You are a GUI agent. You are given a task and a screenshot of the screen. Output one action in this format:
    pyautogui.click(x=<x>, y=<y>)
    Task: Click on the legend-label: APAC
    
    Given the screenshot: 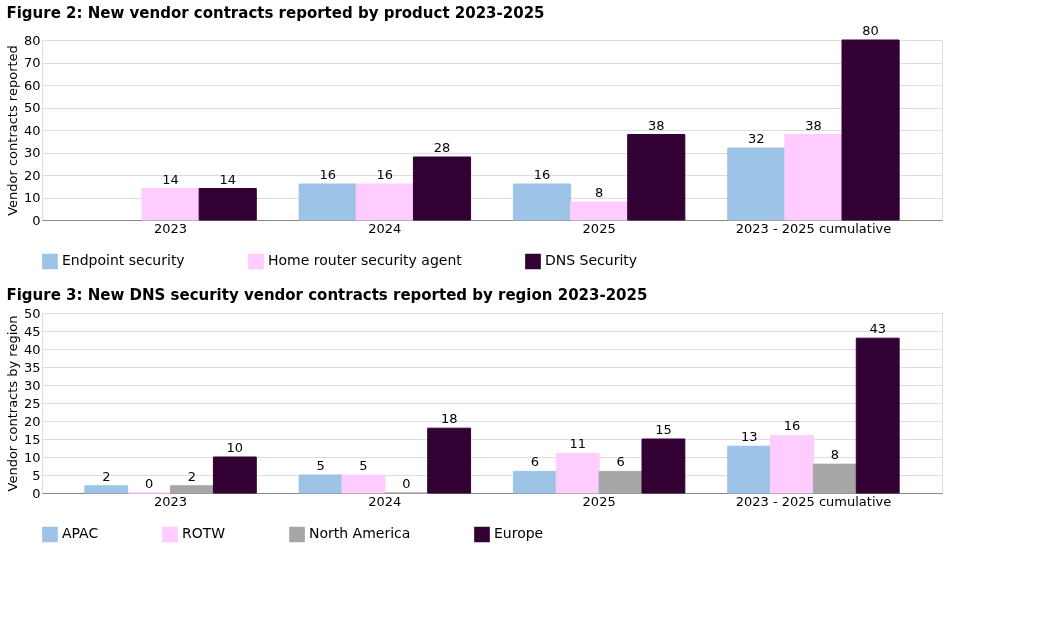 What is the action you would take?
    pyautogui.click(x=80, y=533)
    